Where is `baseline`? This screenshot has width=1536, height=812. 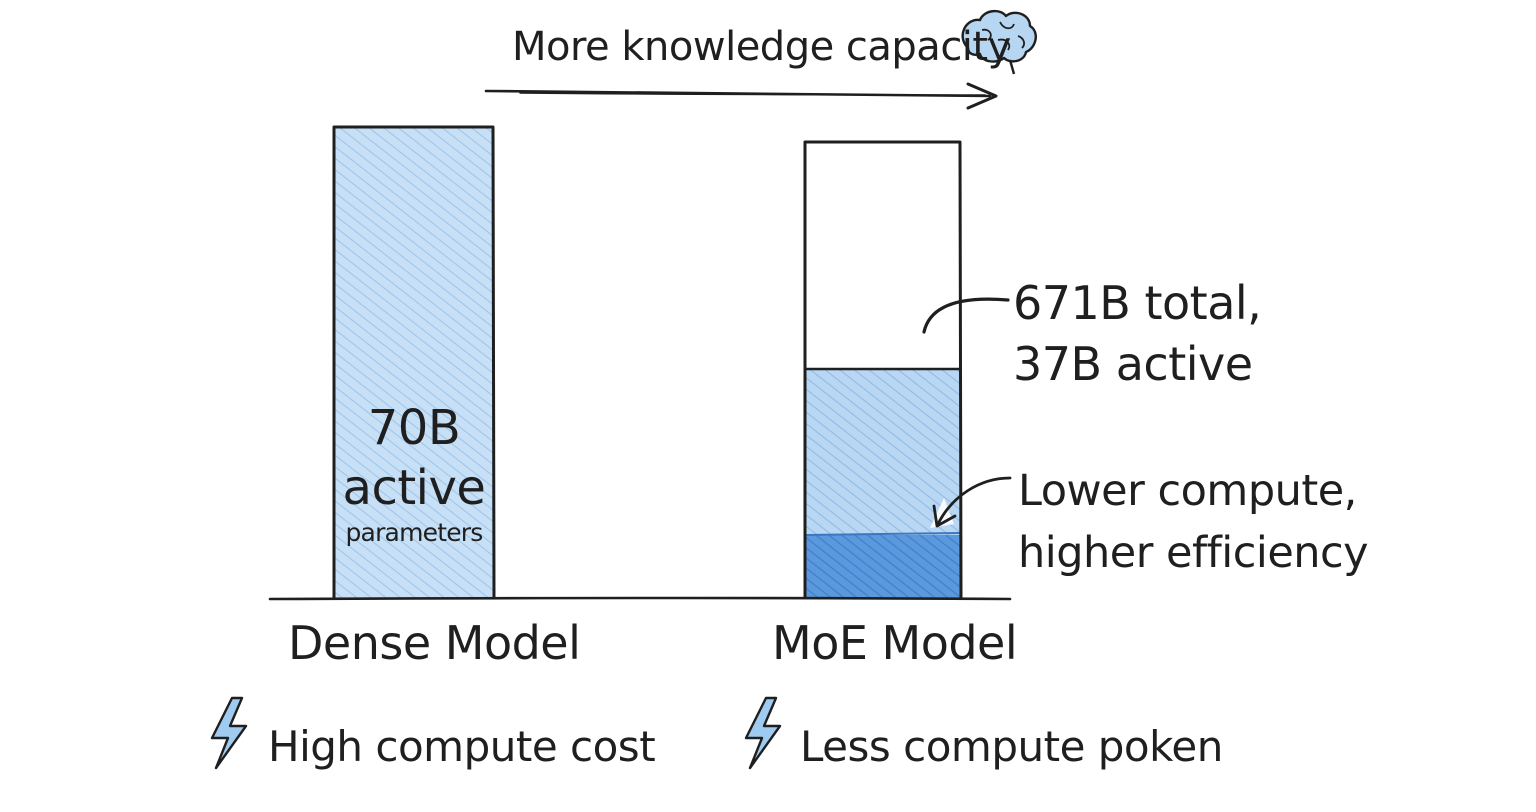 baseline is located at coordinates (640, 598).